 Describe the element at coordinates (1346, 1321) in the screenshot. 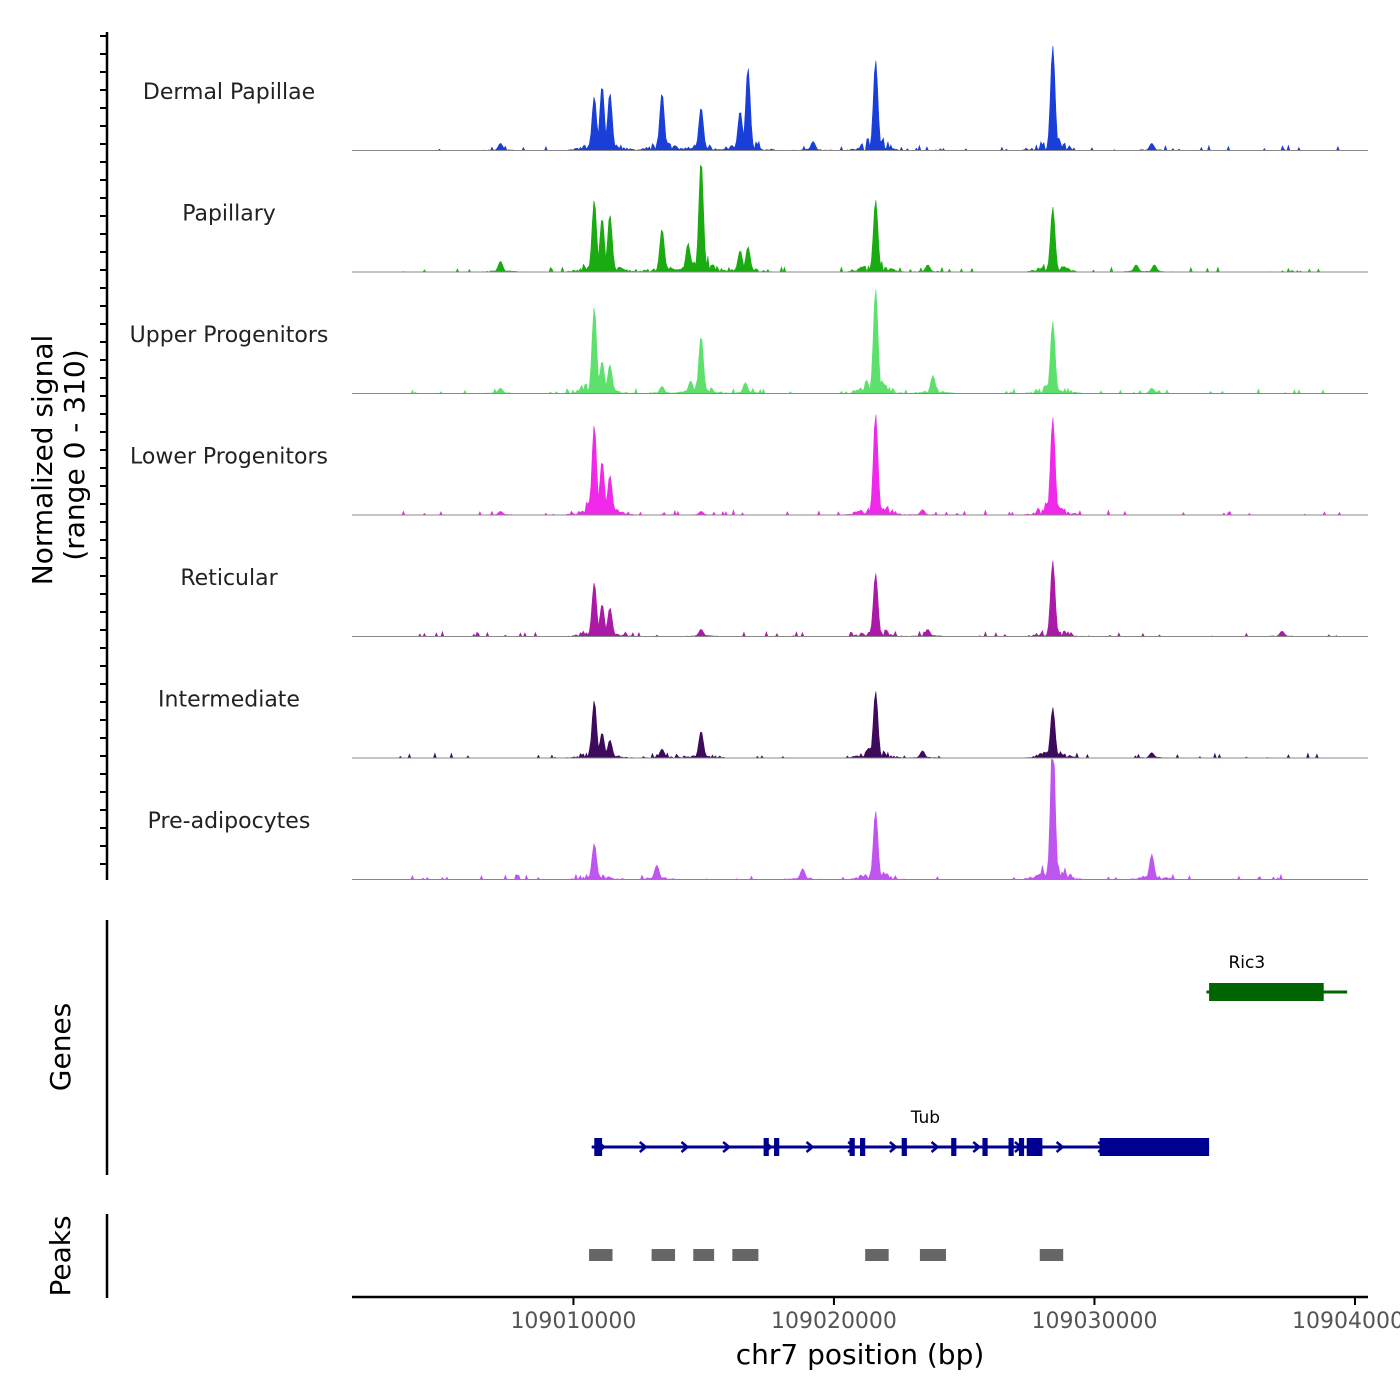

I see `x-tick-label: 109040000` at that location.